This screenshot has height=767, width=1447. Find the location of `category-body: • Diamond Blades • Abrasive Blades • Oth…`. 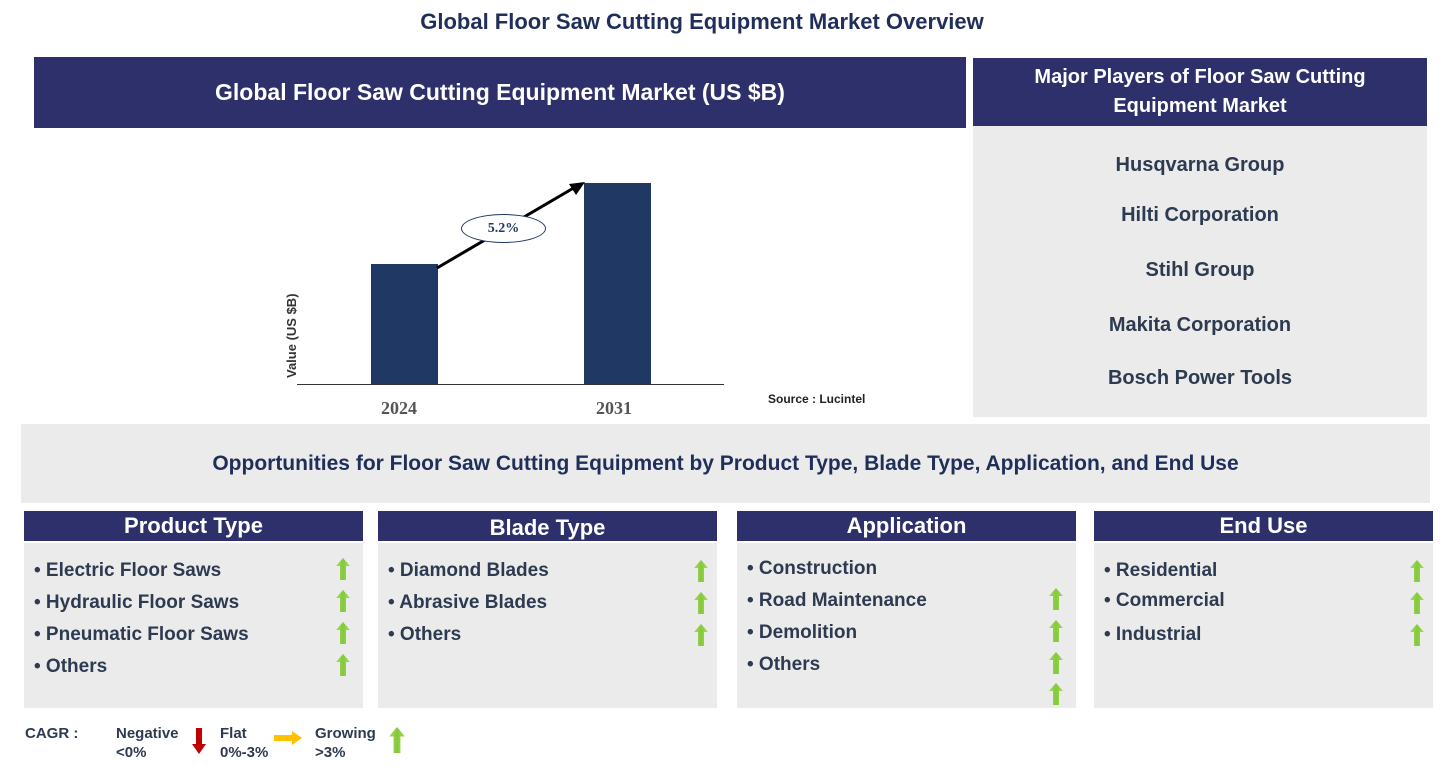

category-body: • Diamond Blades • Abrasive Blades • Oth… is located at coordinates (547, 625).